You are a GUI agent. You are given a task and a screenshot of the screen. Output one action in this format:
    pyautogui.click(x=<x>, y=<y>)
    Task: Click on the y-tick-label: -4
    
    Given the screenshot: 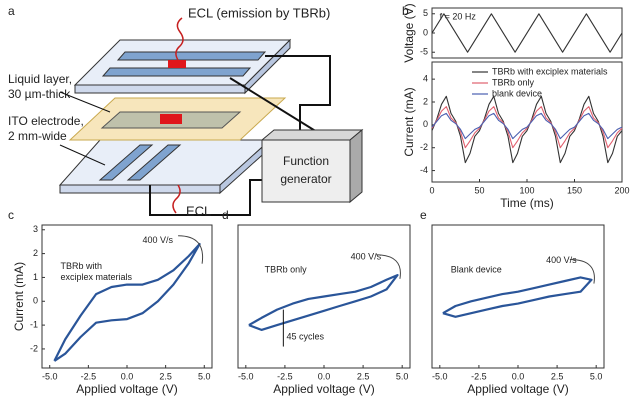 What is the action you would take?
    pyautogui.click(x=424, y=170)
    